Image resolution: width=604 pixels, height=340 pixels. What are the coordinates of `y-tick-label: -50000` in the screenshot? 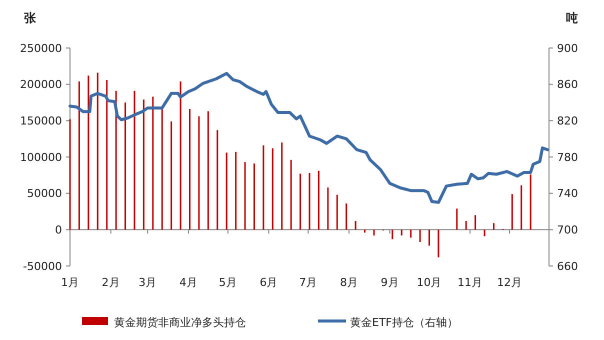 It's located at (42, 266).